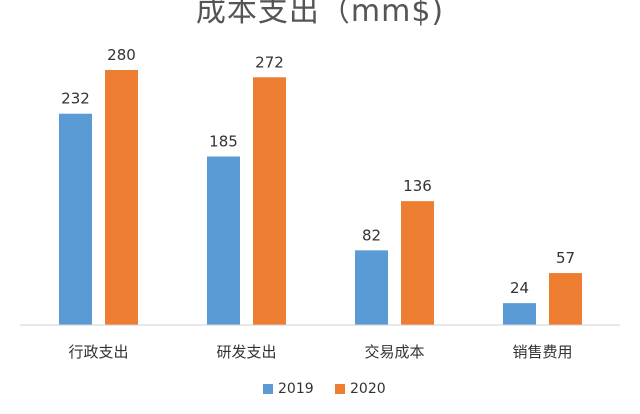 Image resolution: width=640 pixels, height=414 pixels. Describe the element at coordinates (371, 235) in the screenshot. I see `data-label-2019-3: 82` at that location.